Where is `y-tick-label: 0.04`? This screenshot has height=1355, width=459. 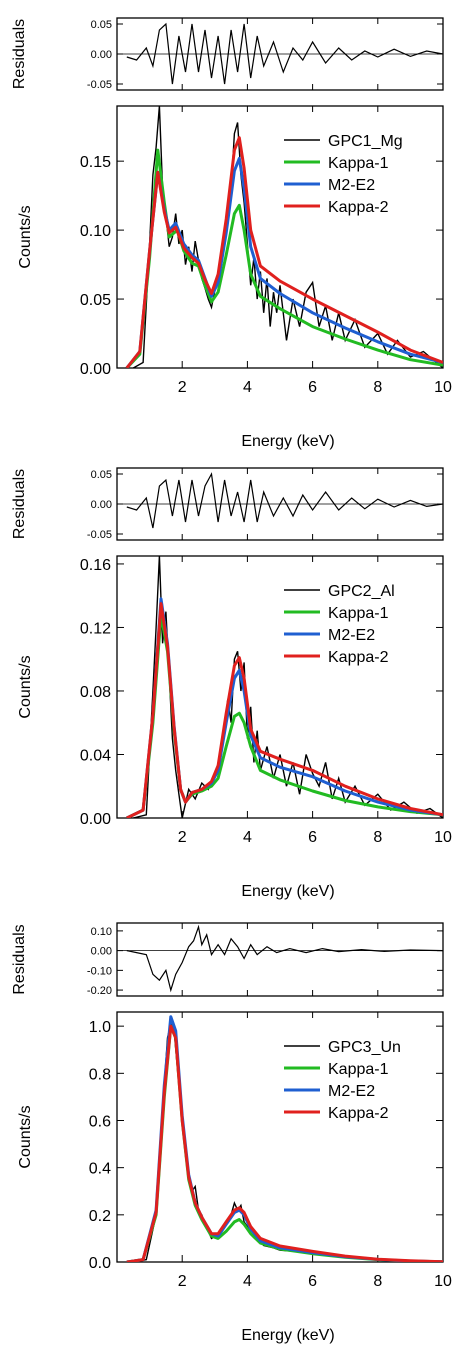
y-tick-label: 0.04 is located at coordinates (95, 755).